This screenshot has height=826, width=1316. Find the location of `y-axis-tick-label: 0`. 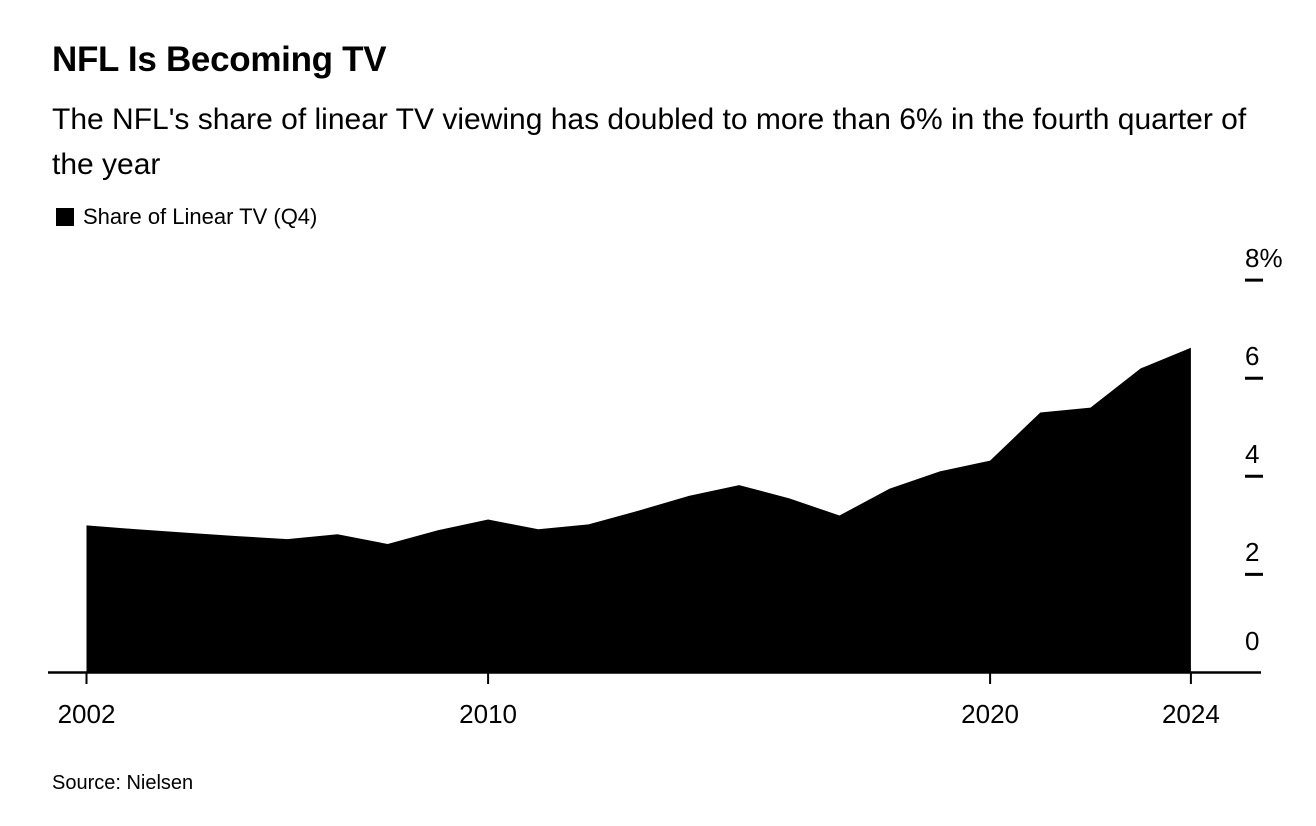

y-axis-tick-label: 0 is located at coordinates (1252, 641).